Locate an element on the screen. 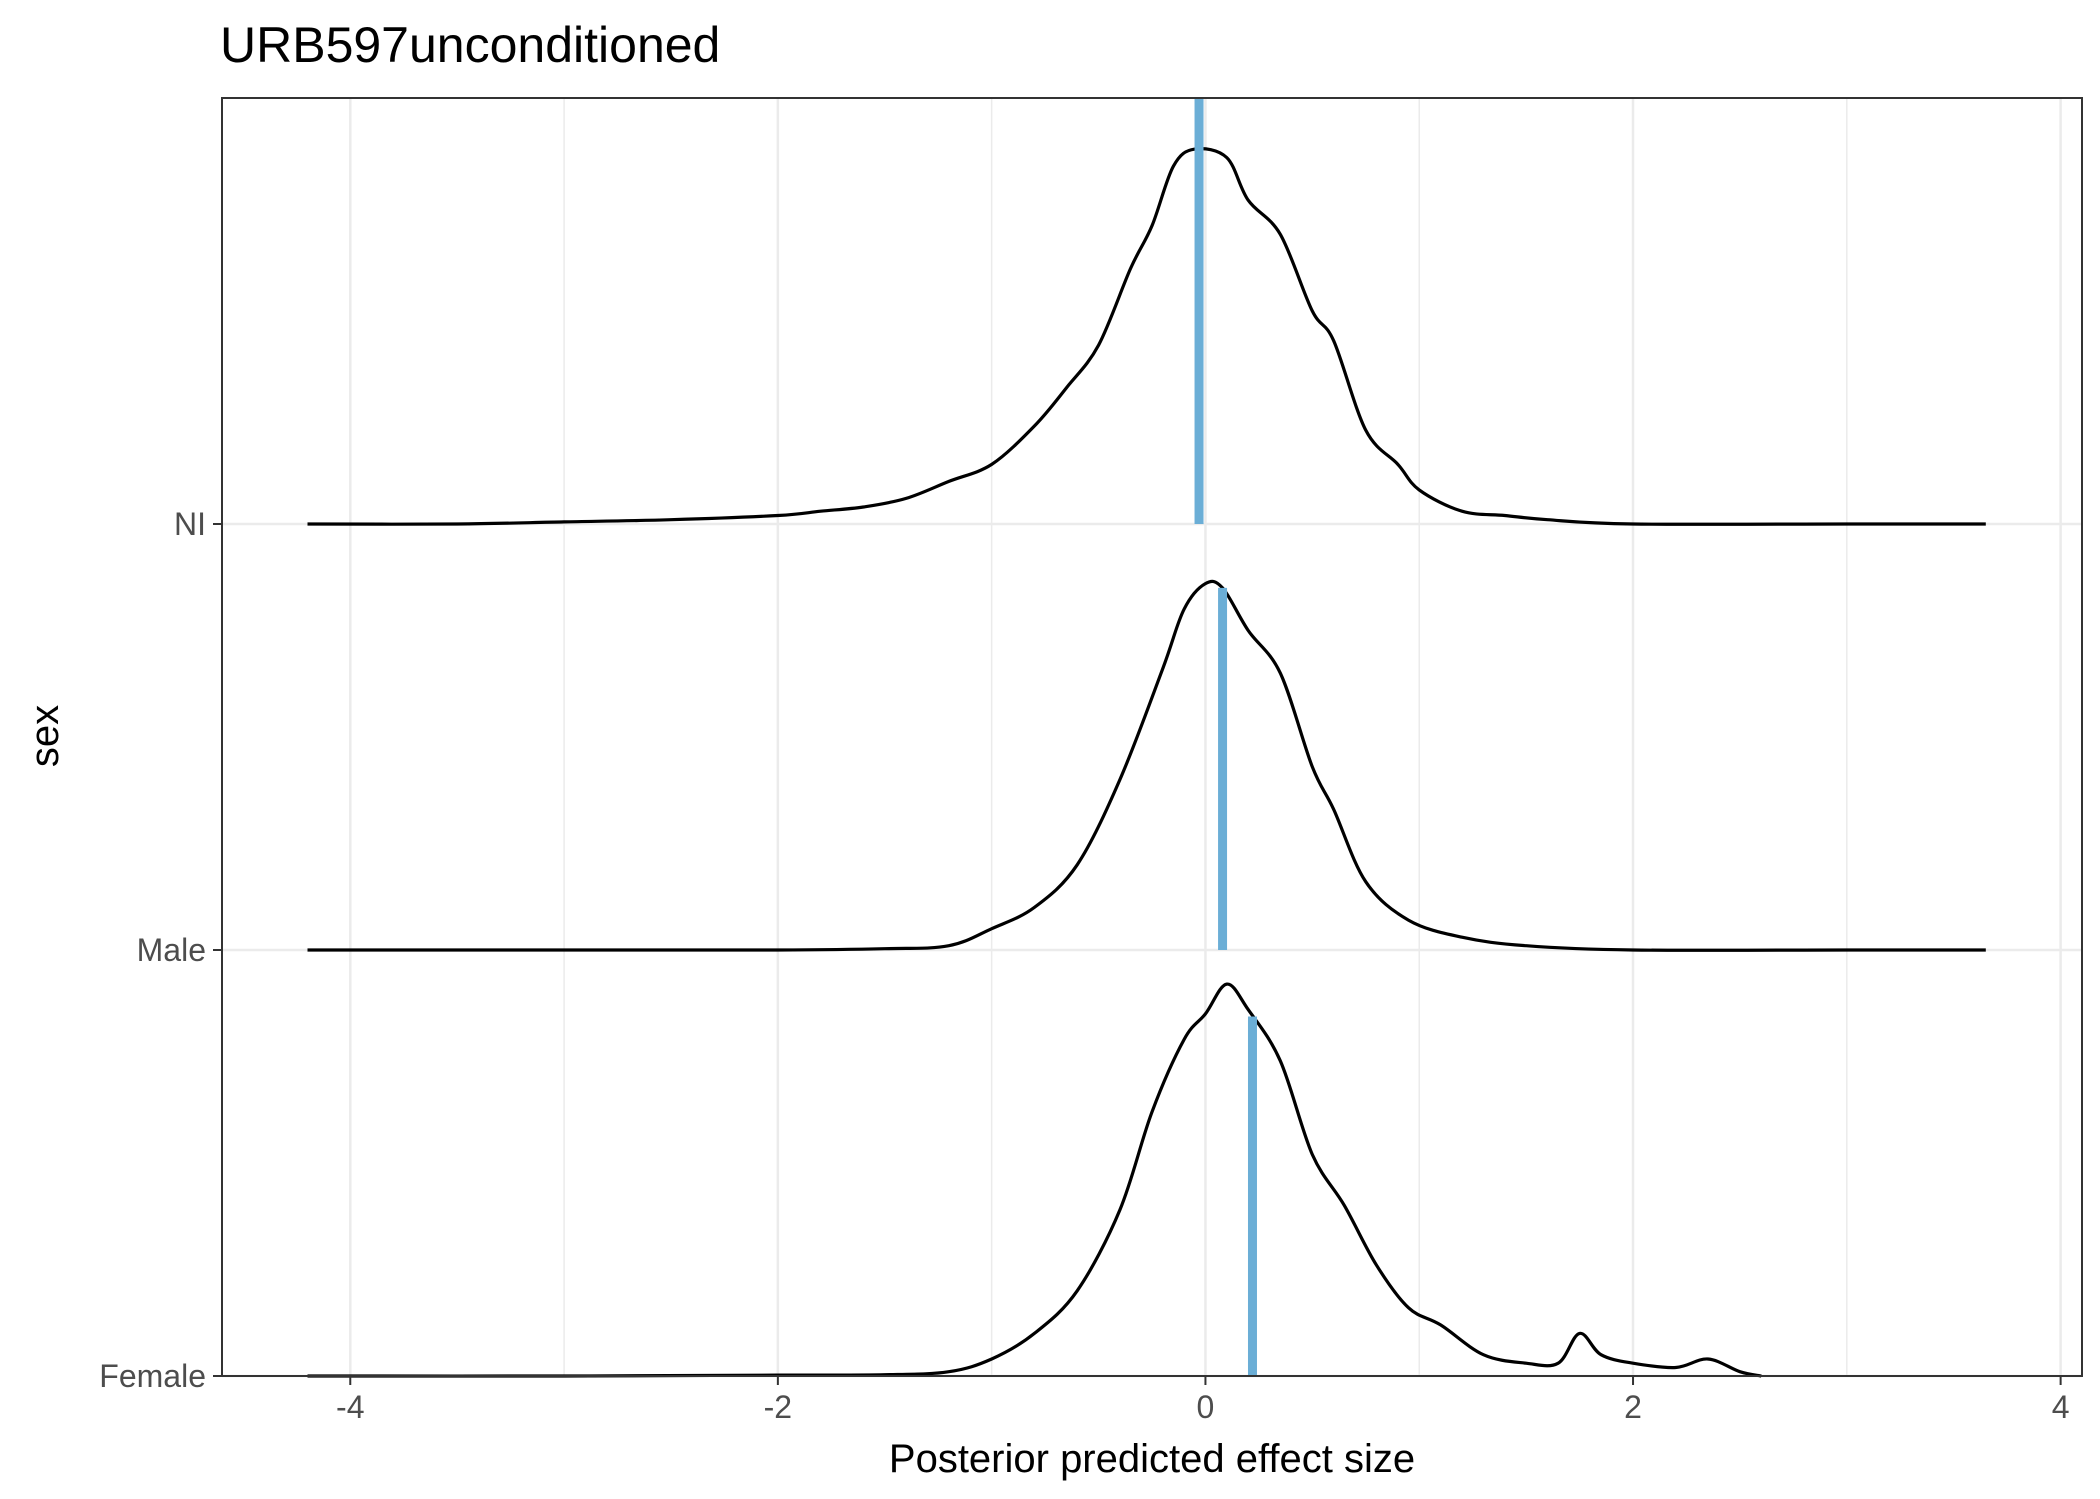 This screenshot has height=1499, width=2100. x-tick-label: -4 is located at coordinates (350, 1407).